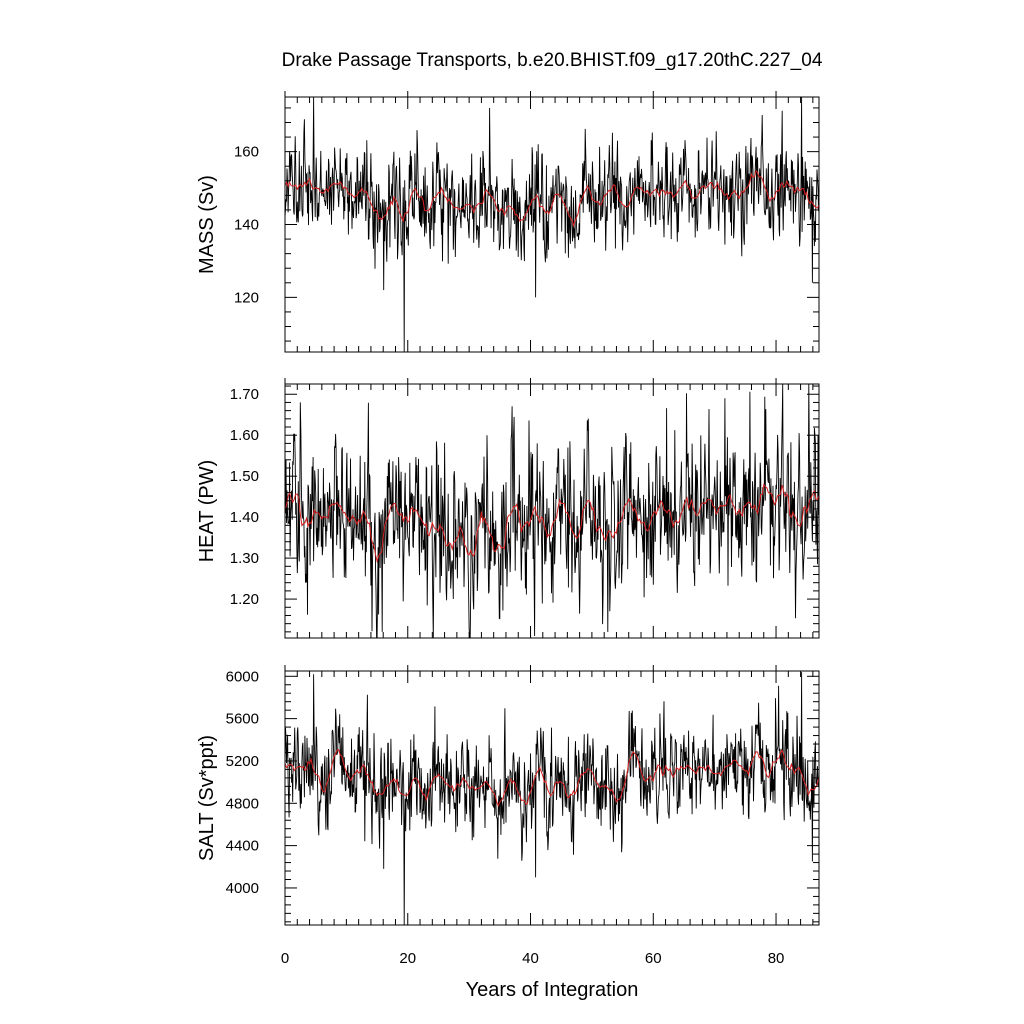  Describe the element at coordinates (242, 719) in the screenshot. I see `y-tick-label: 5600` at that location.